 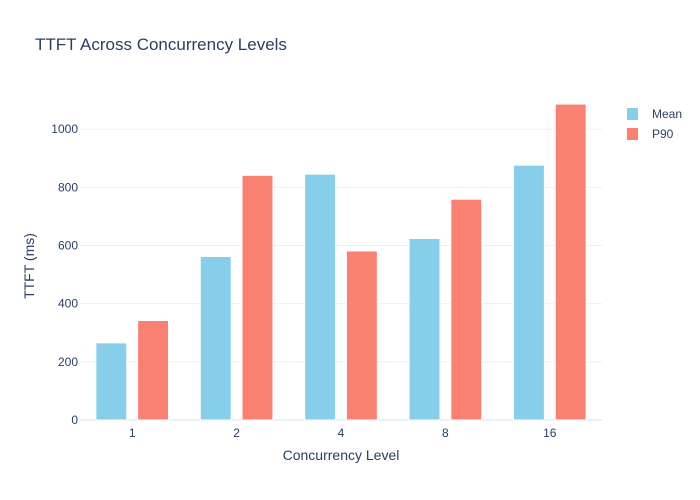 What do you see at coordinates (68, 304) in the screenshot?
I see `y-tick-label: 400` at bounding box center [68, 304].